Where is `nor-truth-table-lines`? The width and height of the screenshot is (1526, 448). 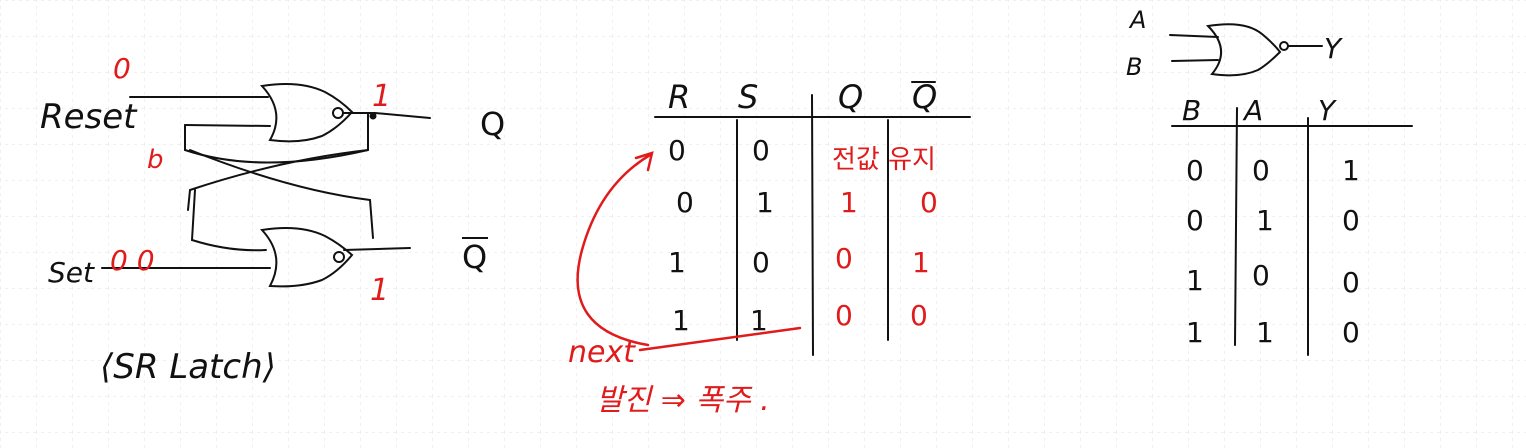
nor-truth-table-lines is located at coordinates (1292, 231).